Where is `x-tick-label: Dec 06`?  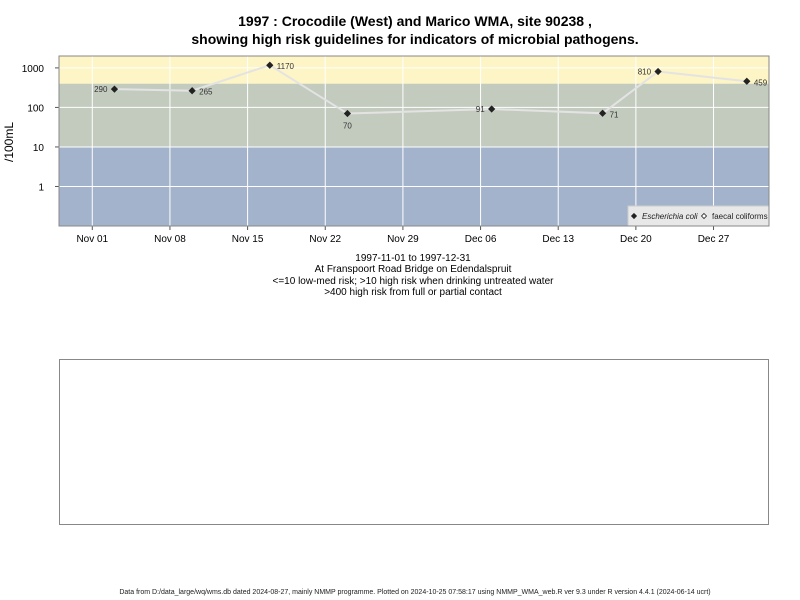
x-tick-label: Dec 06 is located at coordinates (481, 239).